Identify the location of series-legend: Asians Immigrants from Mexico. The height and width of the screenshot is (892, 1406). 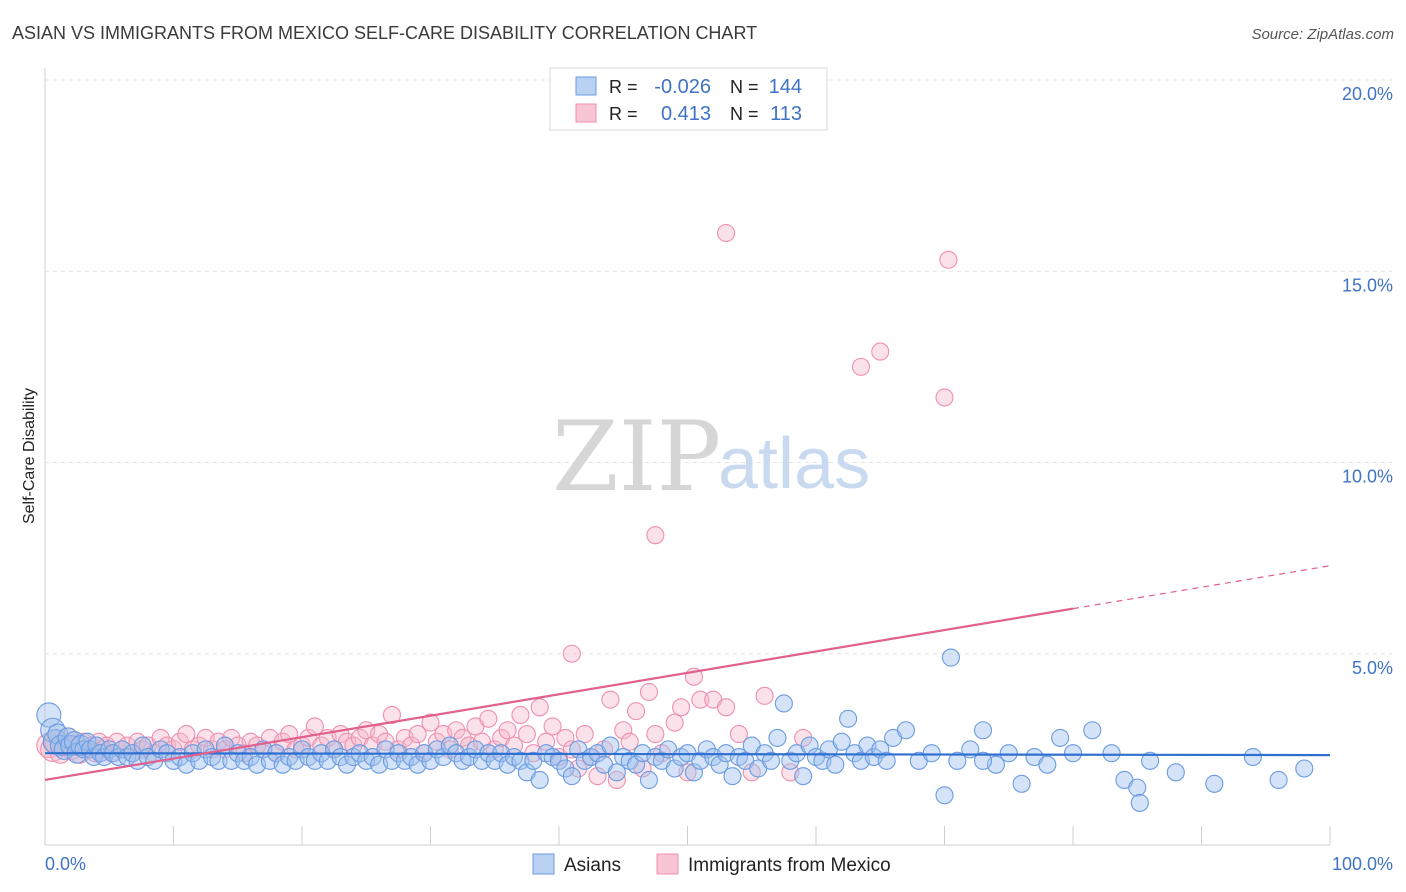
(711, 864).